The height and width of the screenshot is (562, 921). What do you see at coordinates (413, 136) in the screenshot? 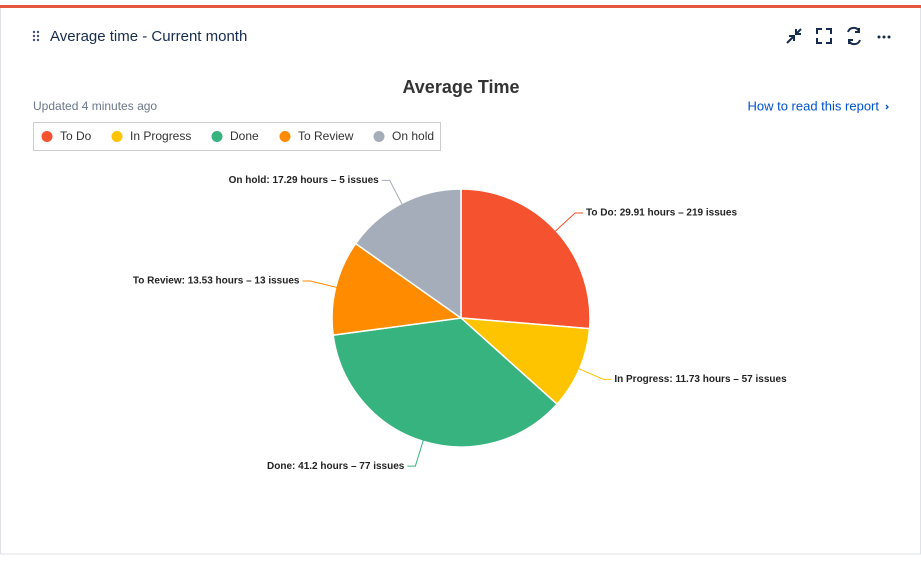
I see `legend-label: On hold` at bounding box center [413, 136].